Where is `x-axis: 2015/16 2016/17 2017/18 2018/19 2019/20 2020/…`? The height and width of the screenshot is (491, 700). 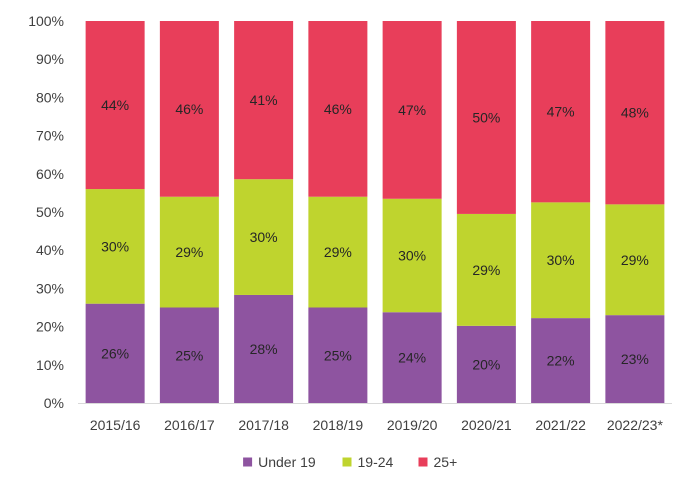 x-axis: 2015/16 2016/17 2017/18 2018/19 2019/20 2020/… is located at coordinates (377, 425).